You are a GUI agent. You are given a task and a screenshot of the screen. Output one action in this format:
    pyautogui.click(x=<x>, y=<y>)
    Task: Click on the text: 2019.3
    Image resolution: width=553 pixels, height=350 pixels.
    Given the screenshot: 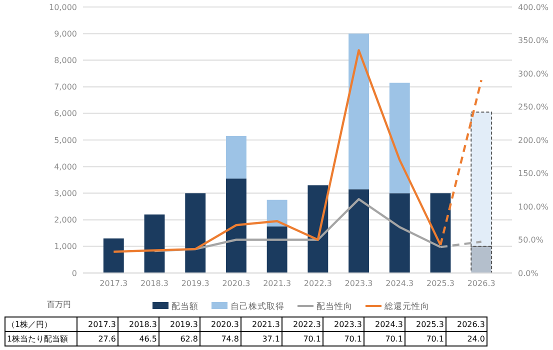 What is the action you would take?
    pyautogui.click(x=184, y=325)
    